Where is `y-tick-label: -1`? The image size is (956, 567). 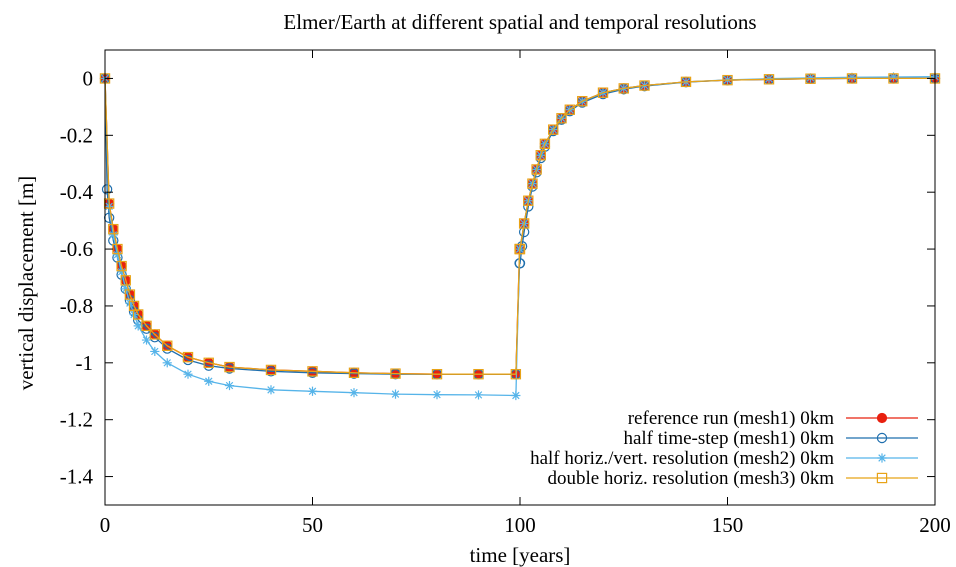 y-tick-label: -1 is located at coordinates (85, 363).